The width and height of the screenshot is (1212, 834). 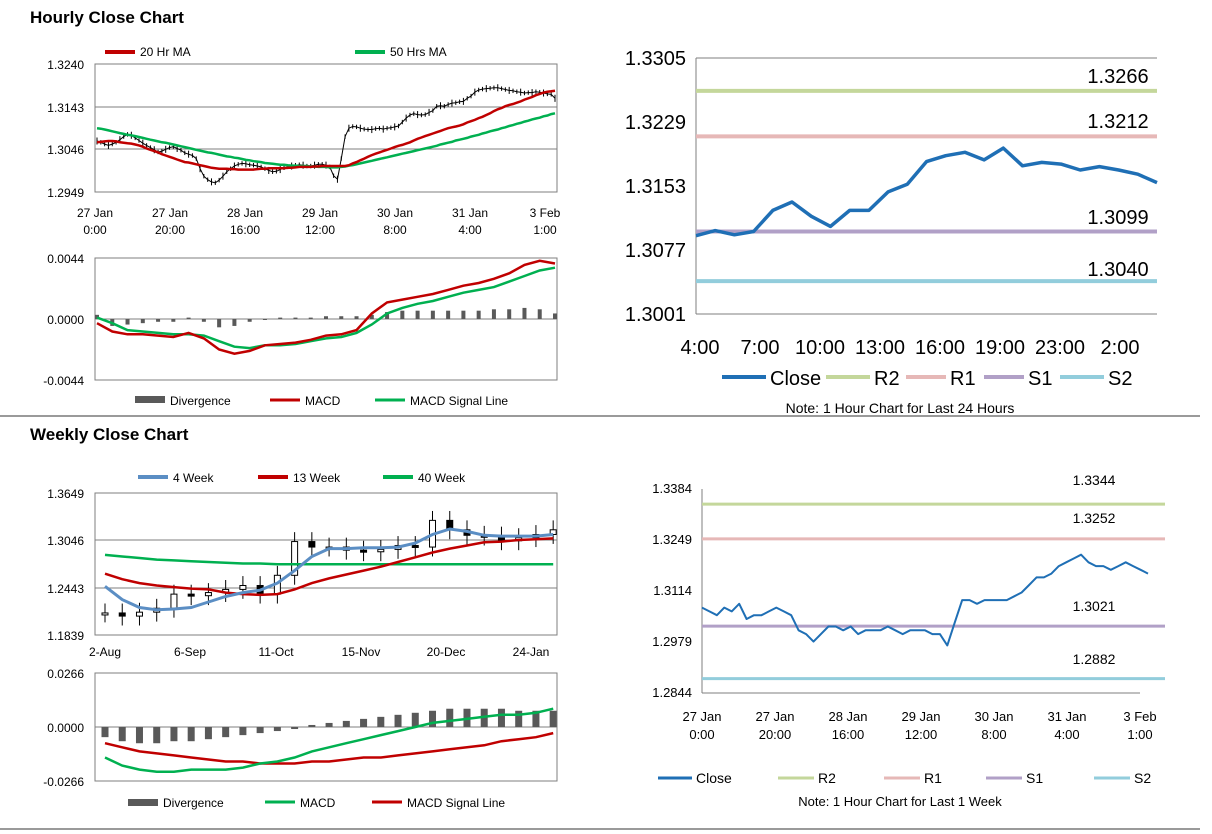 What do you see at coordinates (655, 123) in the screenshot?
I see `y-tick-label: 1.3229` at bounding box center [655, 123].